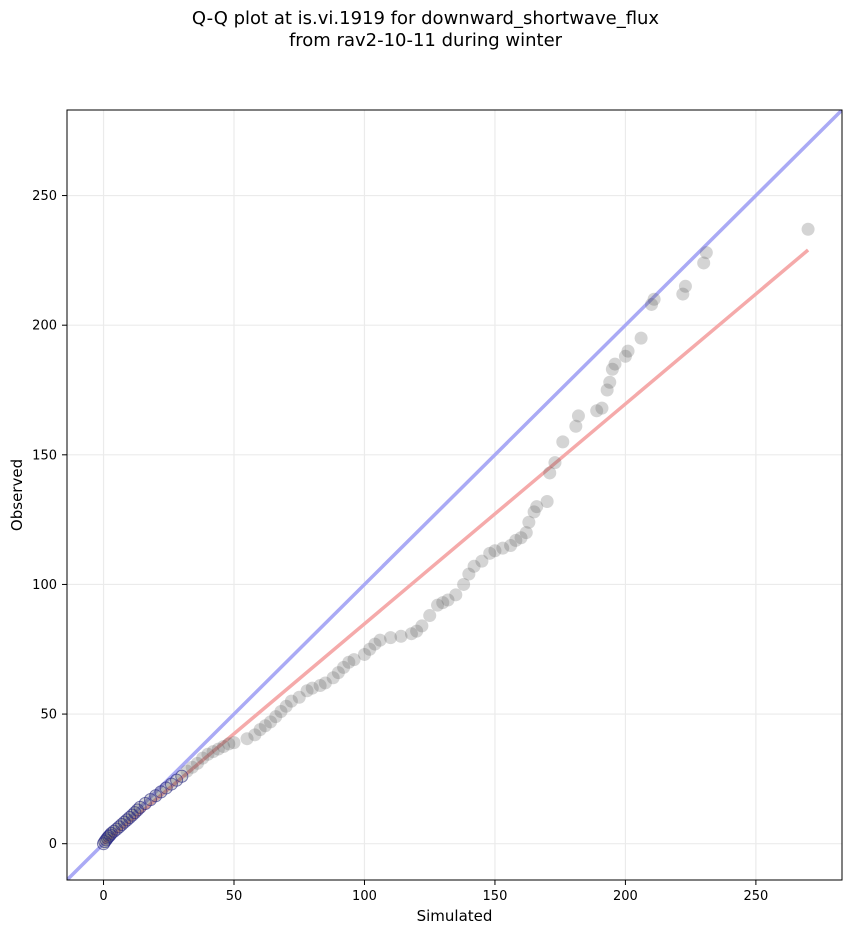 This screenshot has height=934, width=851. Describe the element at coordinates (425, 40) in the screenshot. I see `chart-title-line2: from rav2-10-11 during winter` at that location.